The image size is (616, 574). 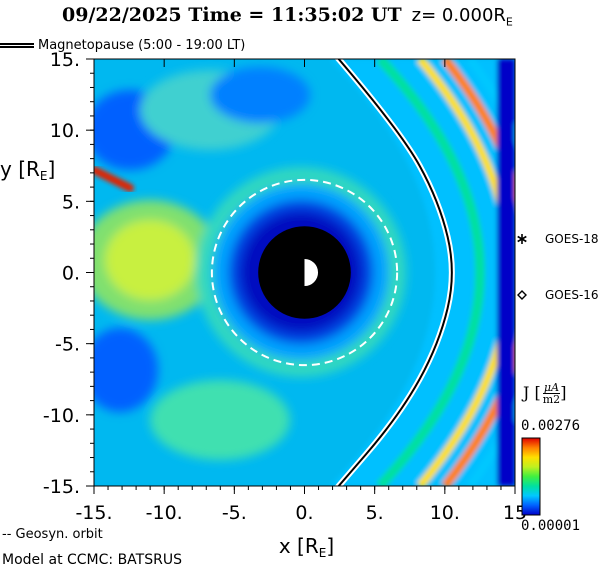 I want to click on x-tick-label: -5., so click(x=234, y=513).